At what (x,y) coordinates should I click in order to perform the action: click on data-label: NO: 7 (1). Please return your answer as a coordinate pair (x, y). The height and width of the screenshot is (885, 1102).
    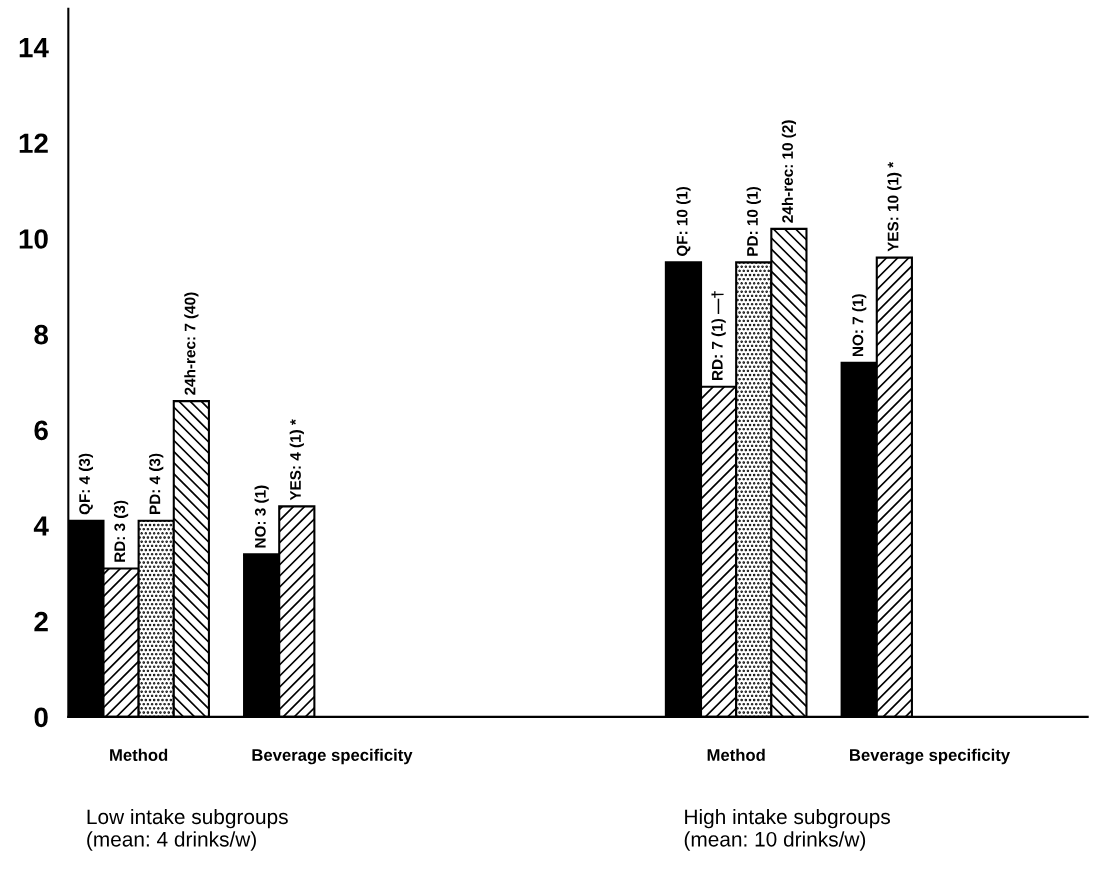
    Looking at the image, I should click on (859, 325).